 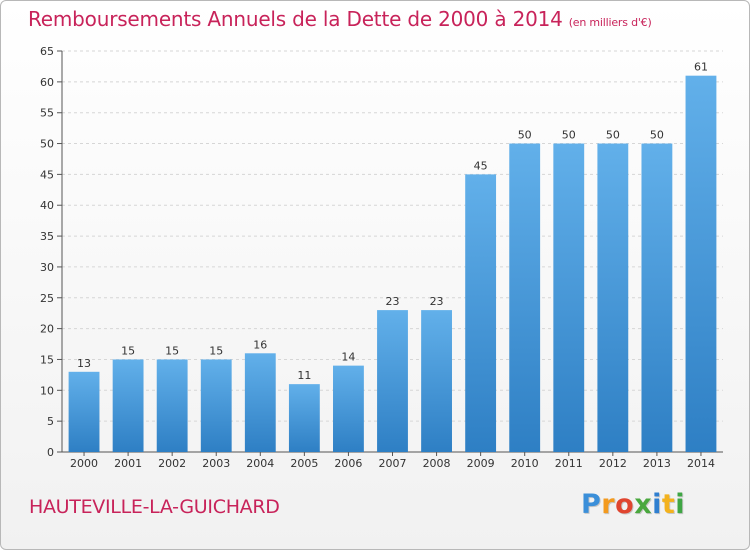 I want to click on data-label: 61, so click(x=701, y=67).